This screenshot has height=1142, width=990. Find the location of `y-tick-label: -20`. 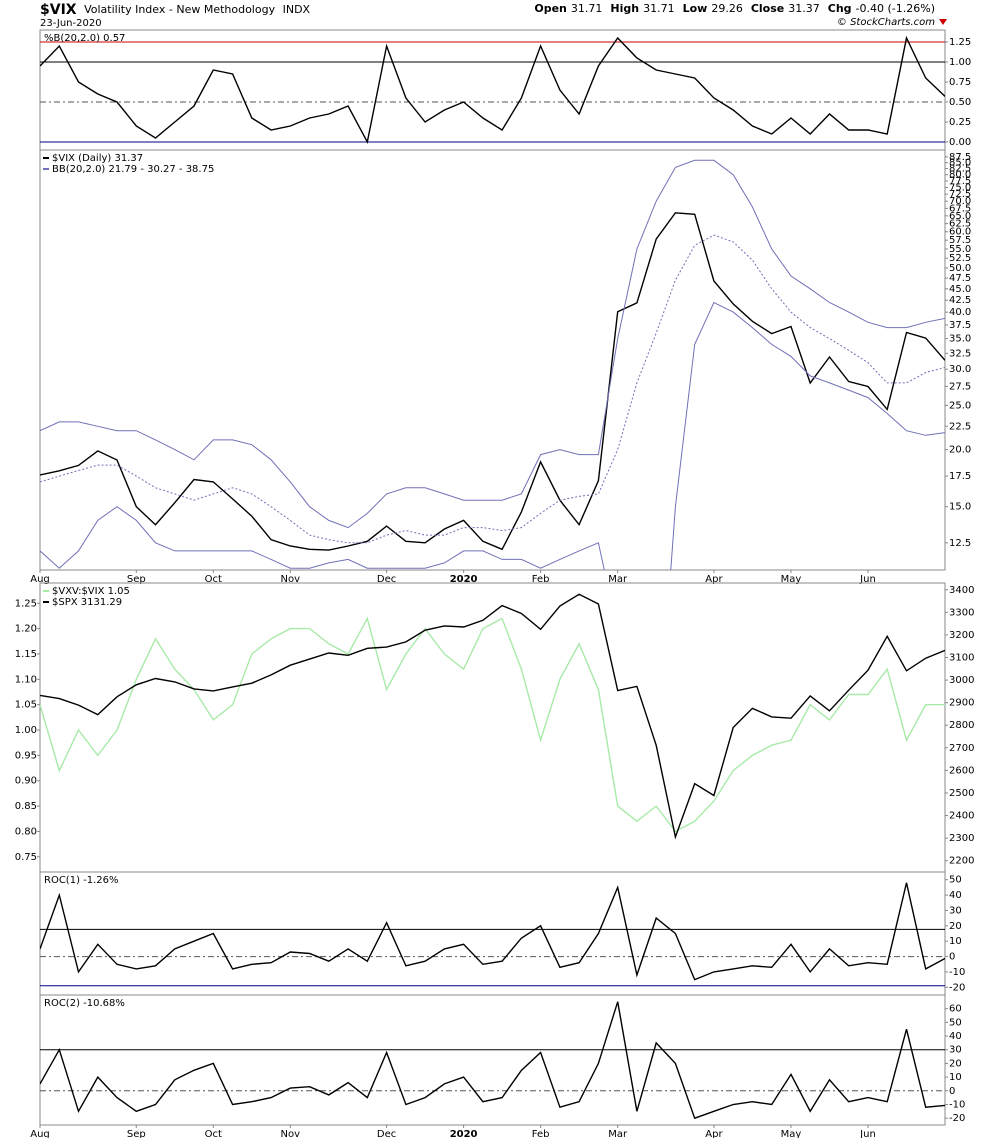

y-tick-label: -20 is located at coordinates (957, 987).